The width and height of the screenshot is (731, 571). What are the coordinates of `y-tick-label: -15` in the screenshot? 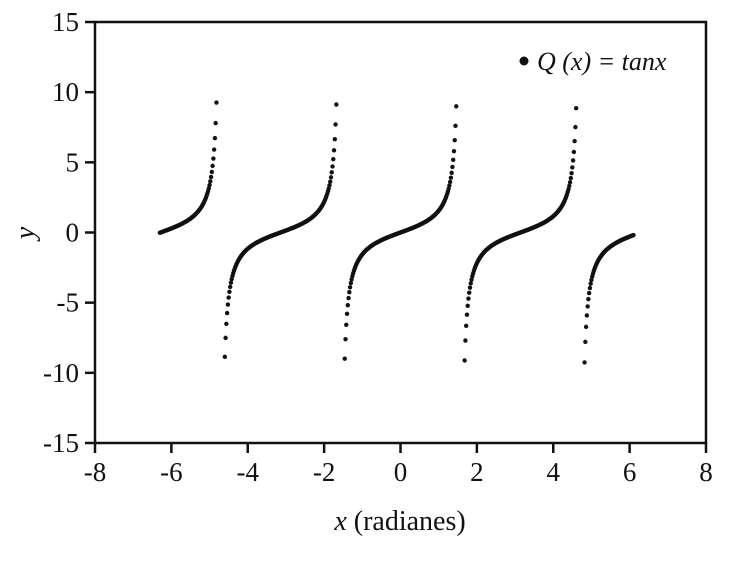 It's located at (61, 443).